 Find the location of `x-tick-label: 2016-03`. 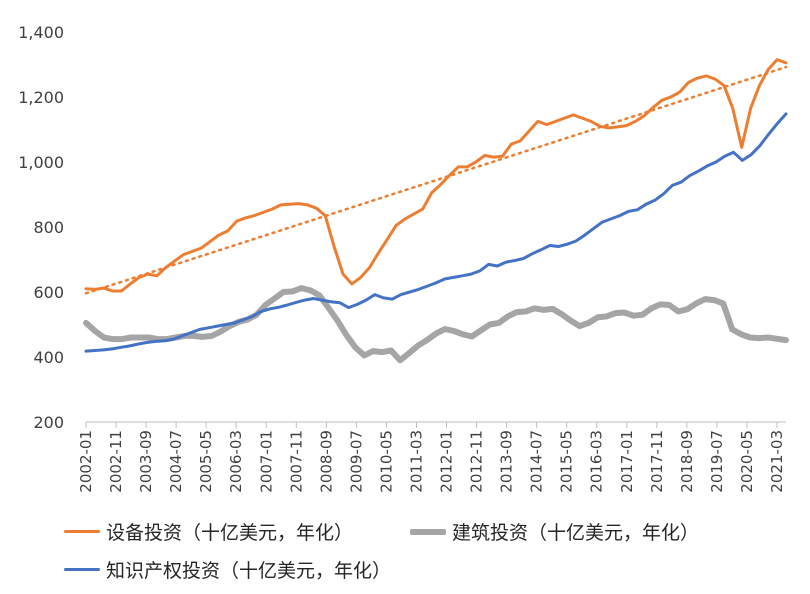

x-tick-label: 2016-03 is located at coordinates (597, 461).